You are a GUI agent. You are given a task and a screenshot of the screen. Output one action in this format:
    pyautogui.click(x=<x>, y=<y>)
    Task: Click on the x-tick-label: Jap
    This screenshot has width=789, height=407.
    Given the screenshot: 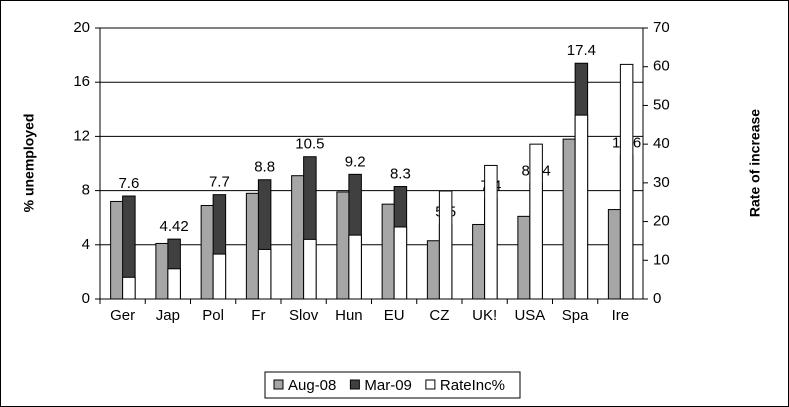 What is the action you would take?
    pyautogui.click(x=168, y=315)
    